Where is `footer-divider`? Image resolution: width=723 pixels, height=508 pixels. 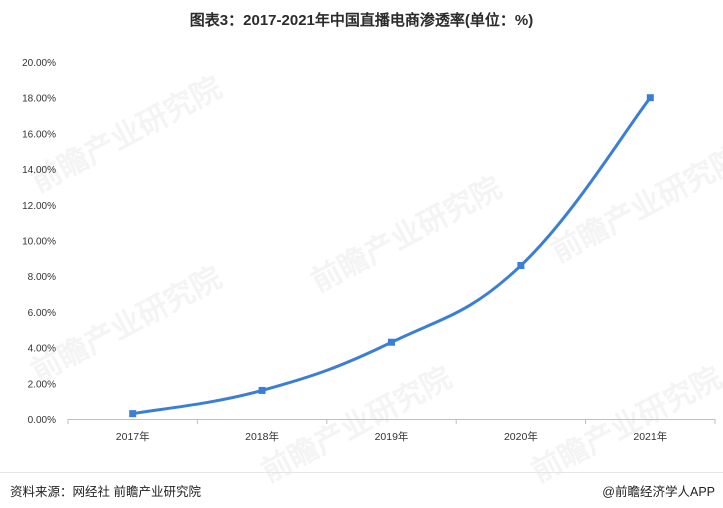 footer-divider is located at coordinates (361, 472).